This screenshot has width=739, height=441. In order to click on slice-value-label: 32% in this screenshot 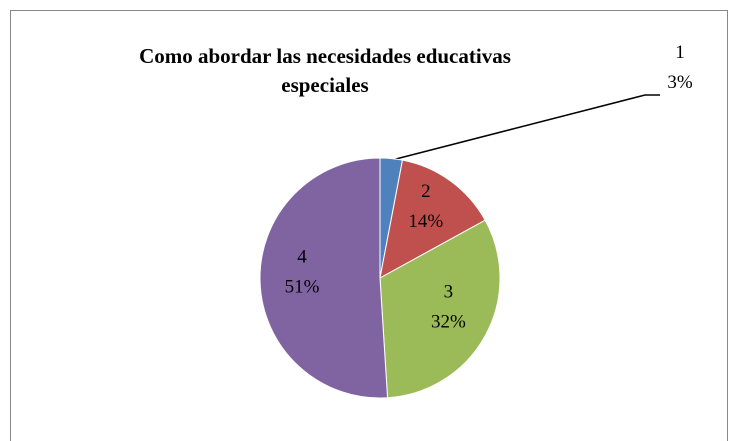, I will do `click(448, 322)`.